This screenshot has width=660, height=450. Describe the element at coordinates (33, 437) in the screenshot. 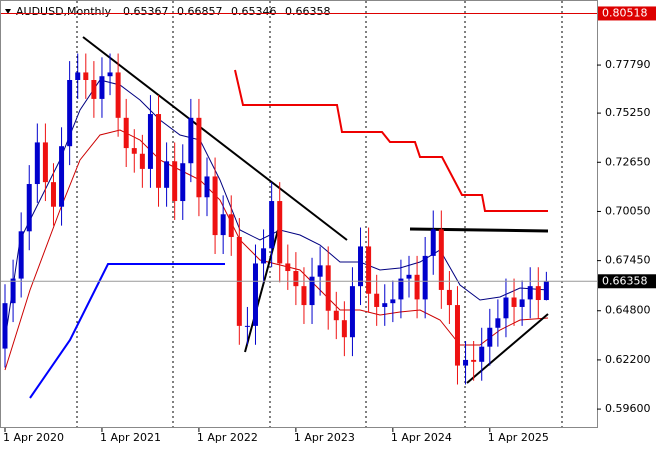

I see `x-tick-label: 1 Apr 2020` at that location.